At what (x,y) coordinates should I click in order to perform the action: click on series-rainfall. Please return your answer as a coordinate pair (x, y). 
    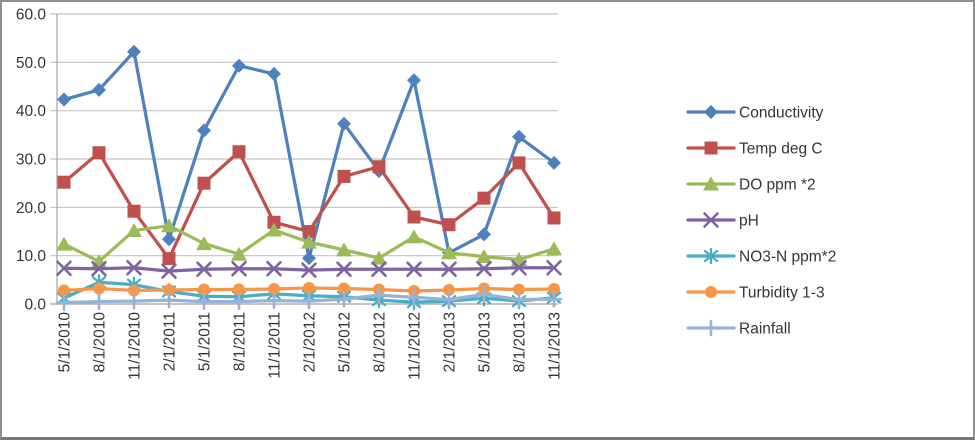
    Looking at the image, I should click on (309, 298).